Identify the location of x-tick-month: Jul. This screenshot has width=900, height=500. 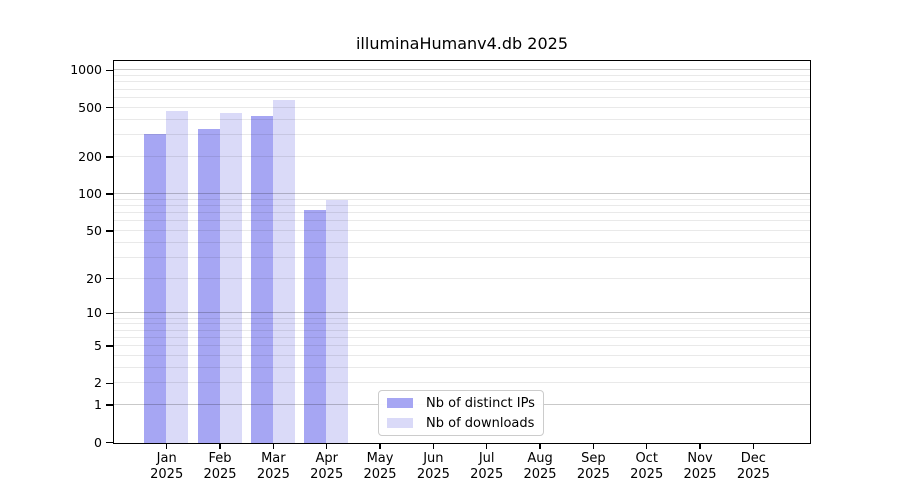
(486, 458).